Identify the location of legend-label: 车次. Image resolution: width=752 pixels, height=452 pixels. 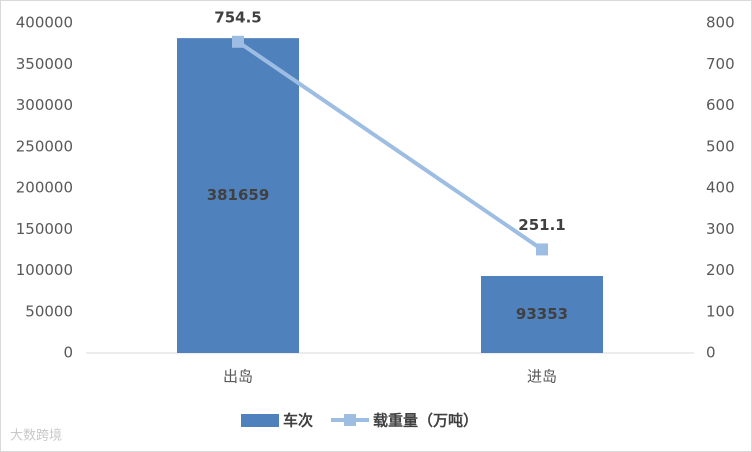
(298, 421).